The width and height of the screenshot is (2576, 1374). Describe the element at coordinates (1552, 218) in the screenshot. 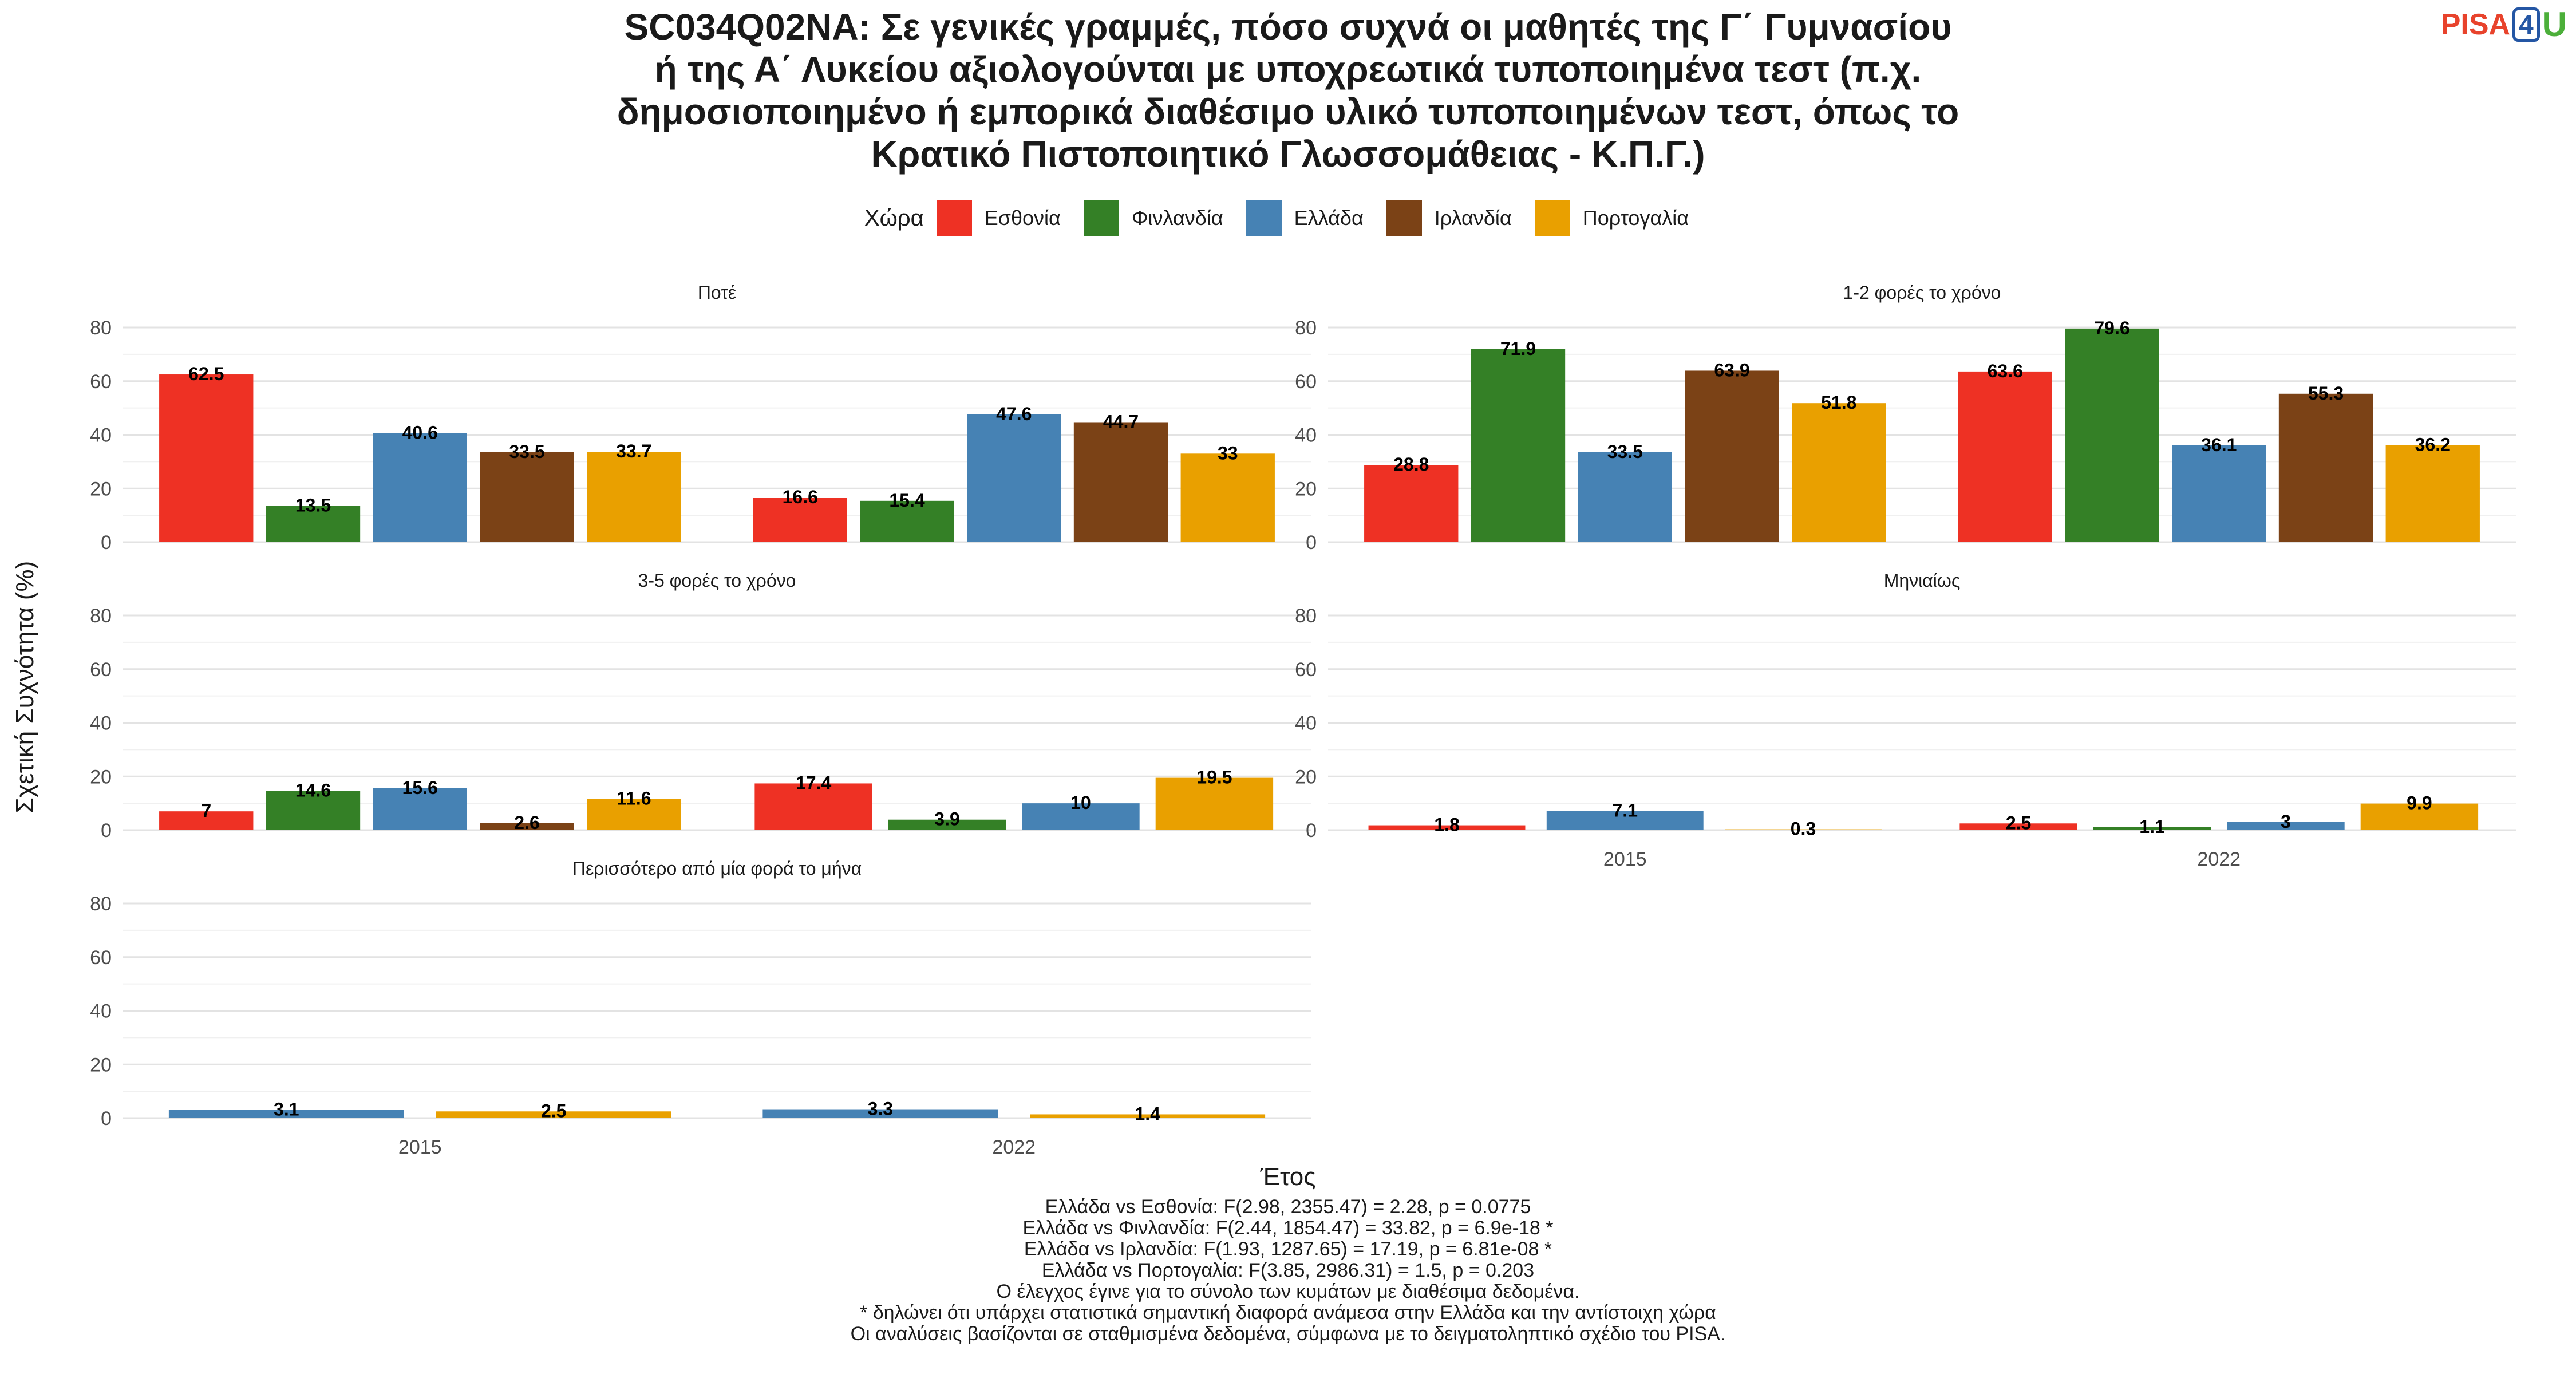

I see `legend-key-portugal` at that location.